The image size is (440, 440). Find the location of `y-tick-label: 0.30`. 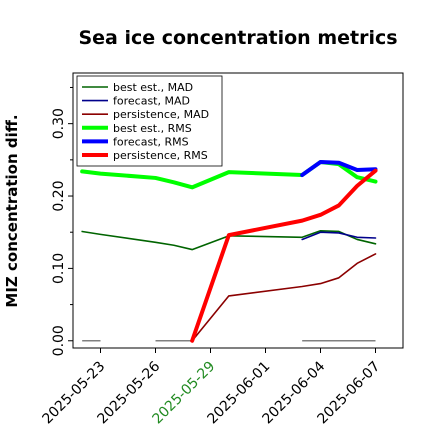

y-tick-label: 0.30 is located at coordinates (59, 123).